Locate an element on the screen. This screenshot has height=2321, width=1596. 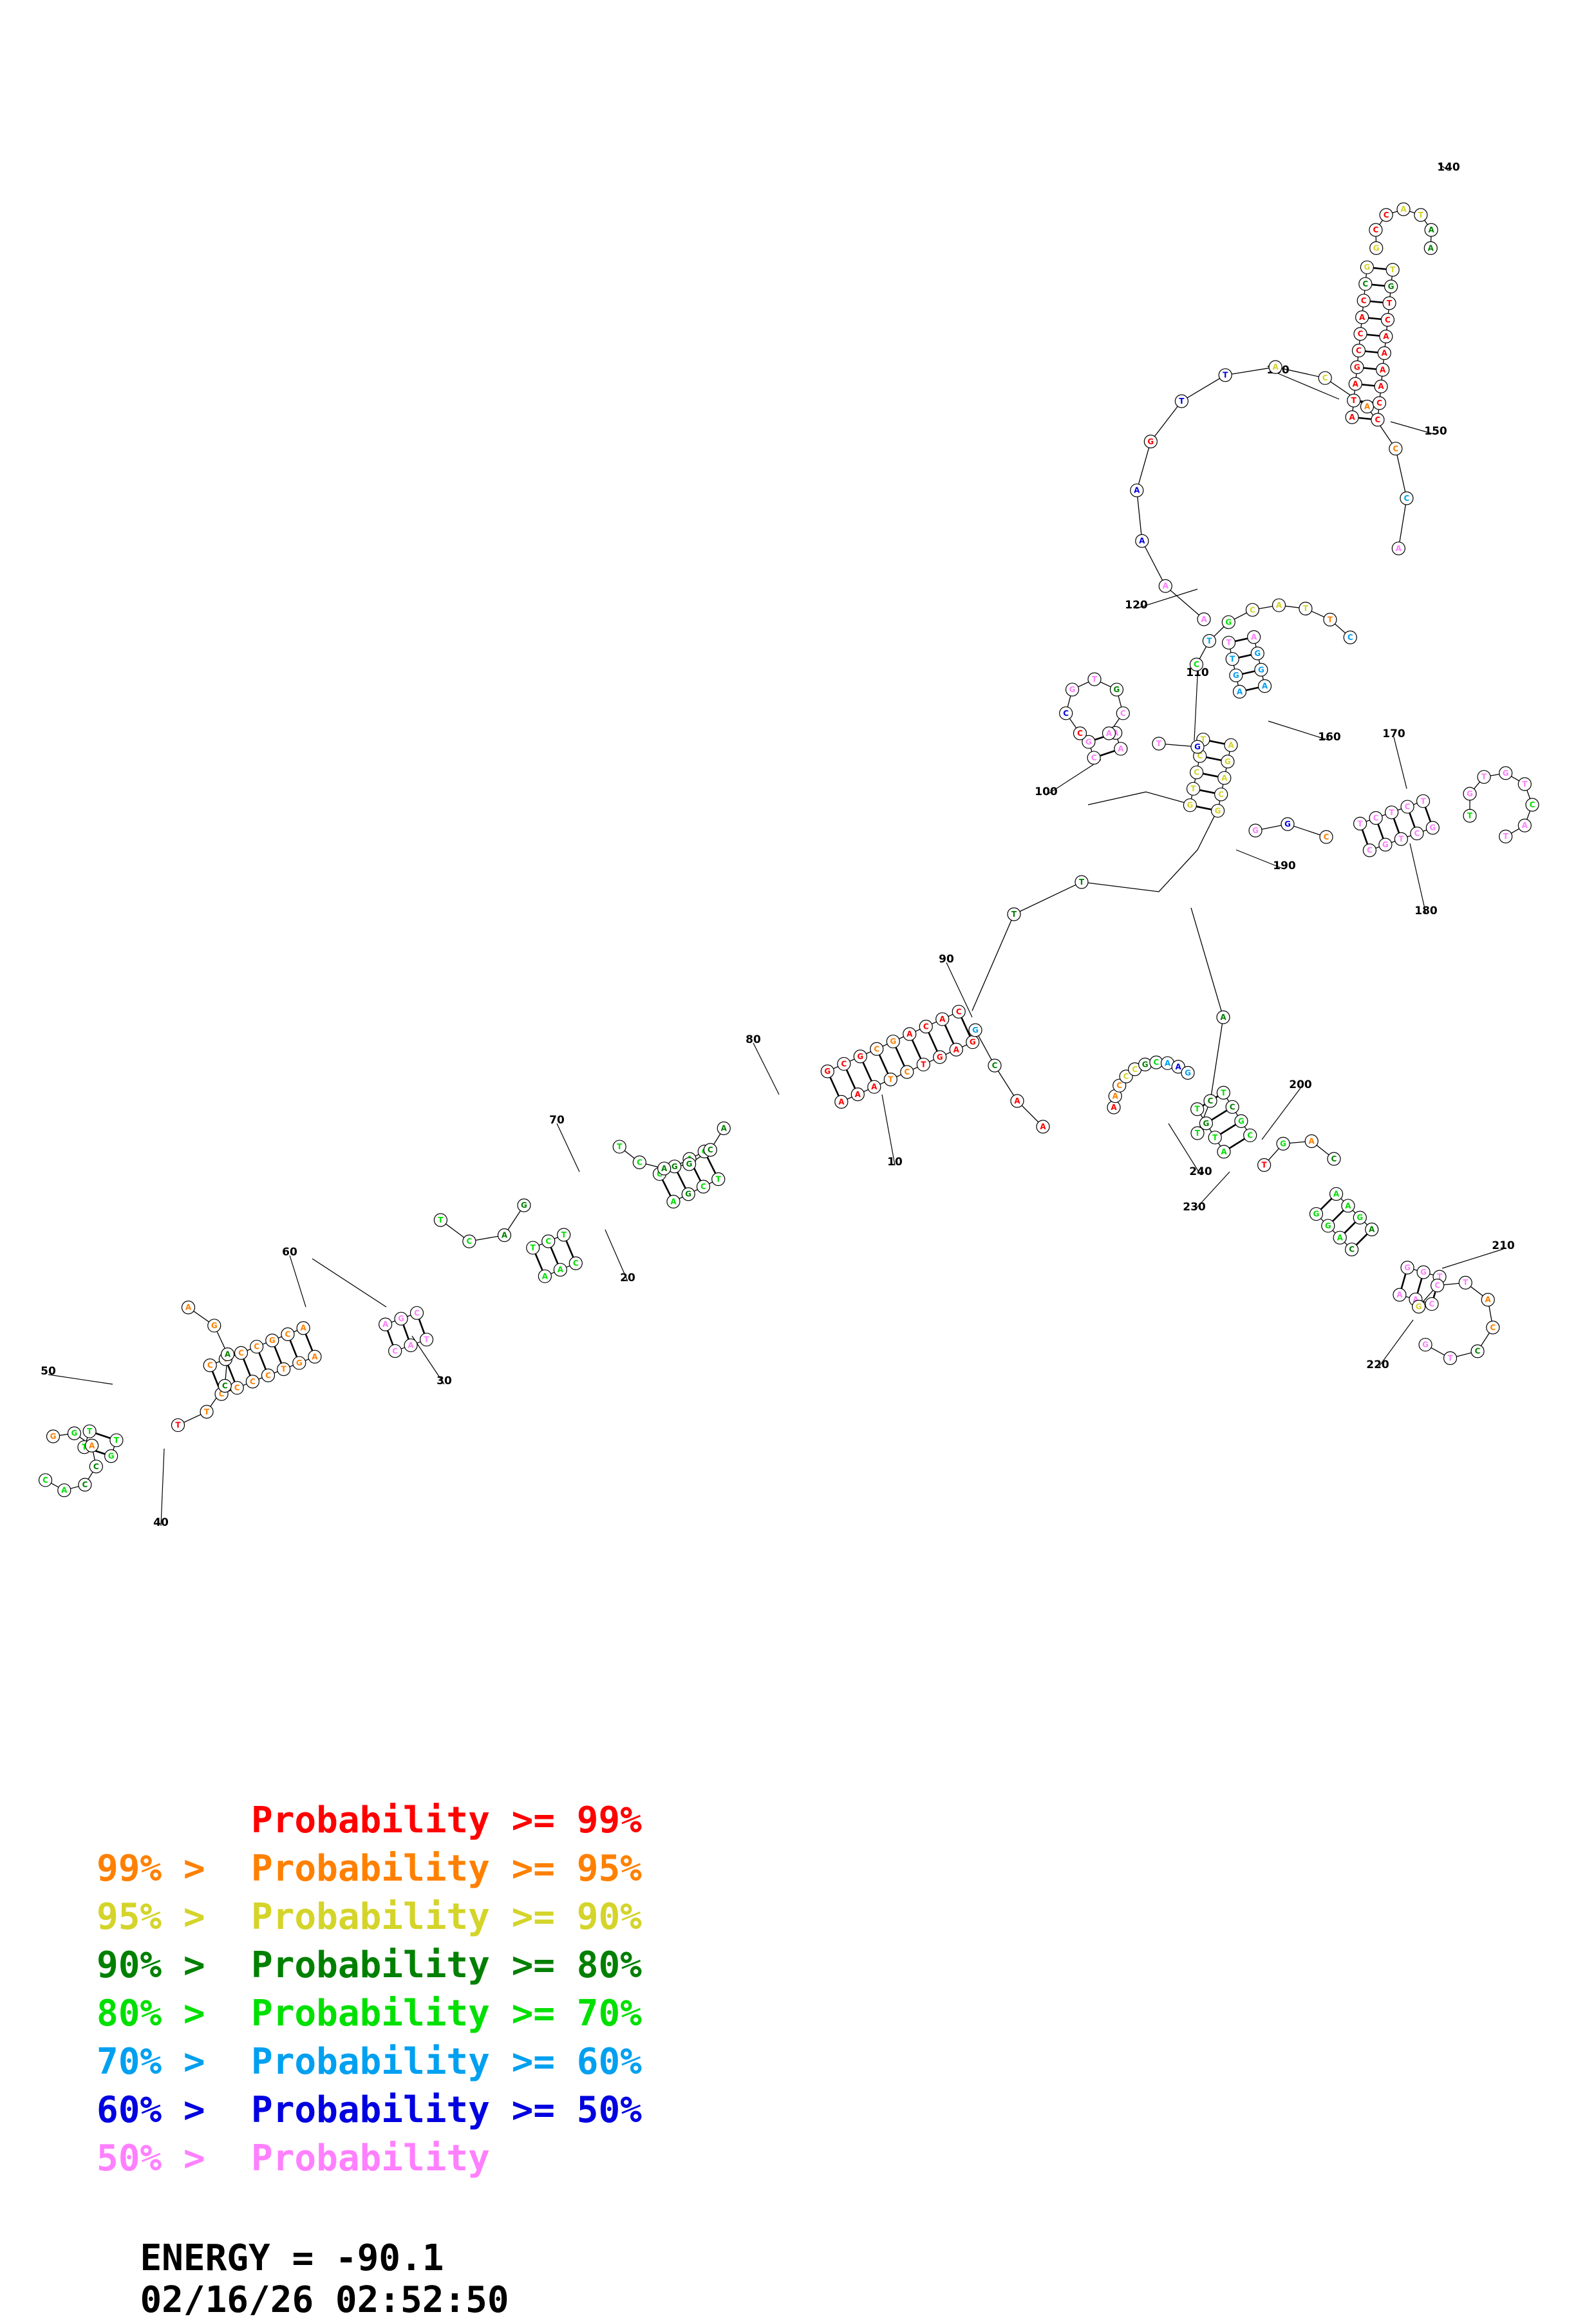
position-tick is located at coordinates (1395, 1344).